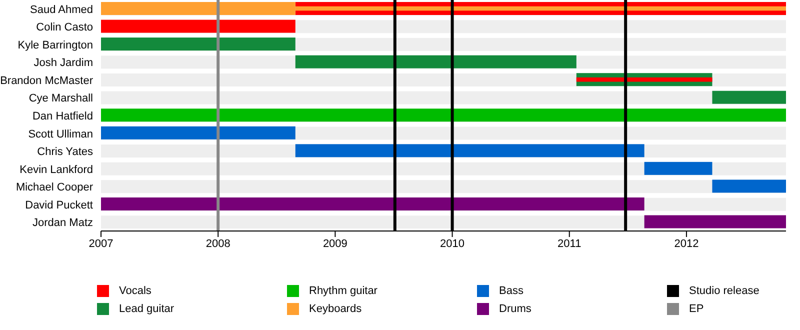 This screenshot has height=330, width=800. I want to click on legend-label: Lead guitar, so click(146, 309).